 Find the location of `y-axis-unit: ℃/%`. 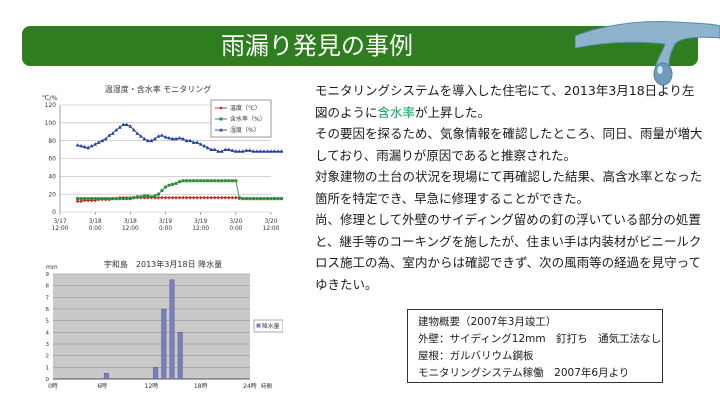

y-axis-unit: ℃/% is located at coordinates (50, 98).